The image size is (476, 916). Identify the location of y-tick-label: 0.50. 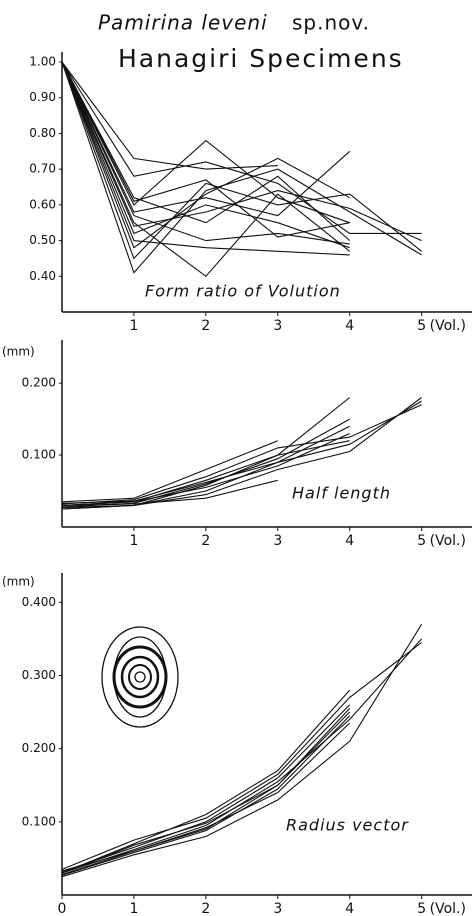
(42, 240).